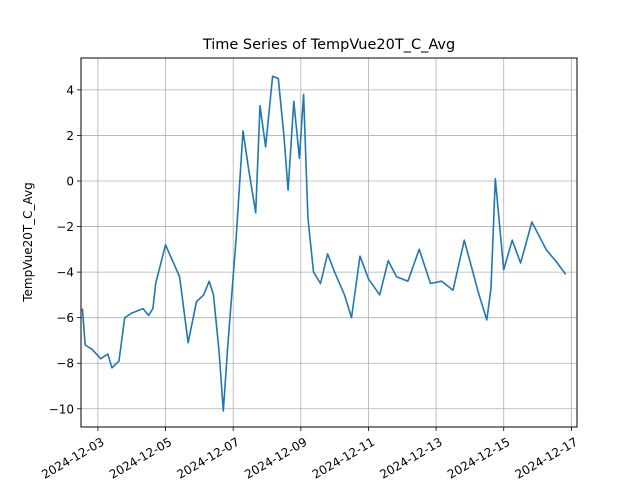  Describe the element at coordinates (65, 227) in the screenshot. I see `y-tick-label: −2` at that location.